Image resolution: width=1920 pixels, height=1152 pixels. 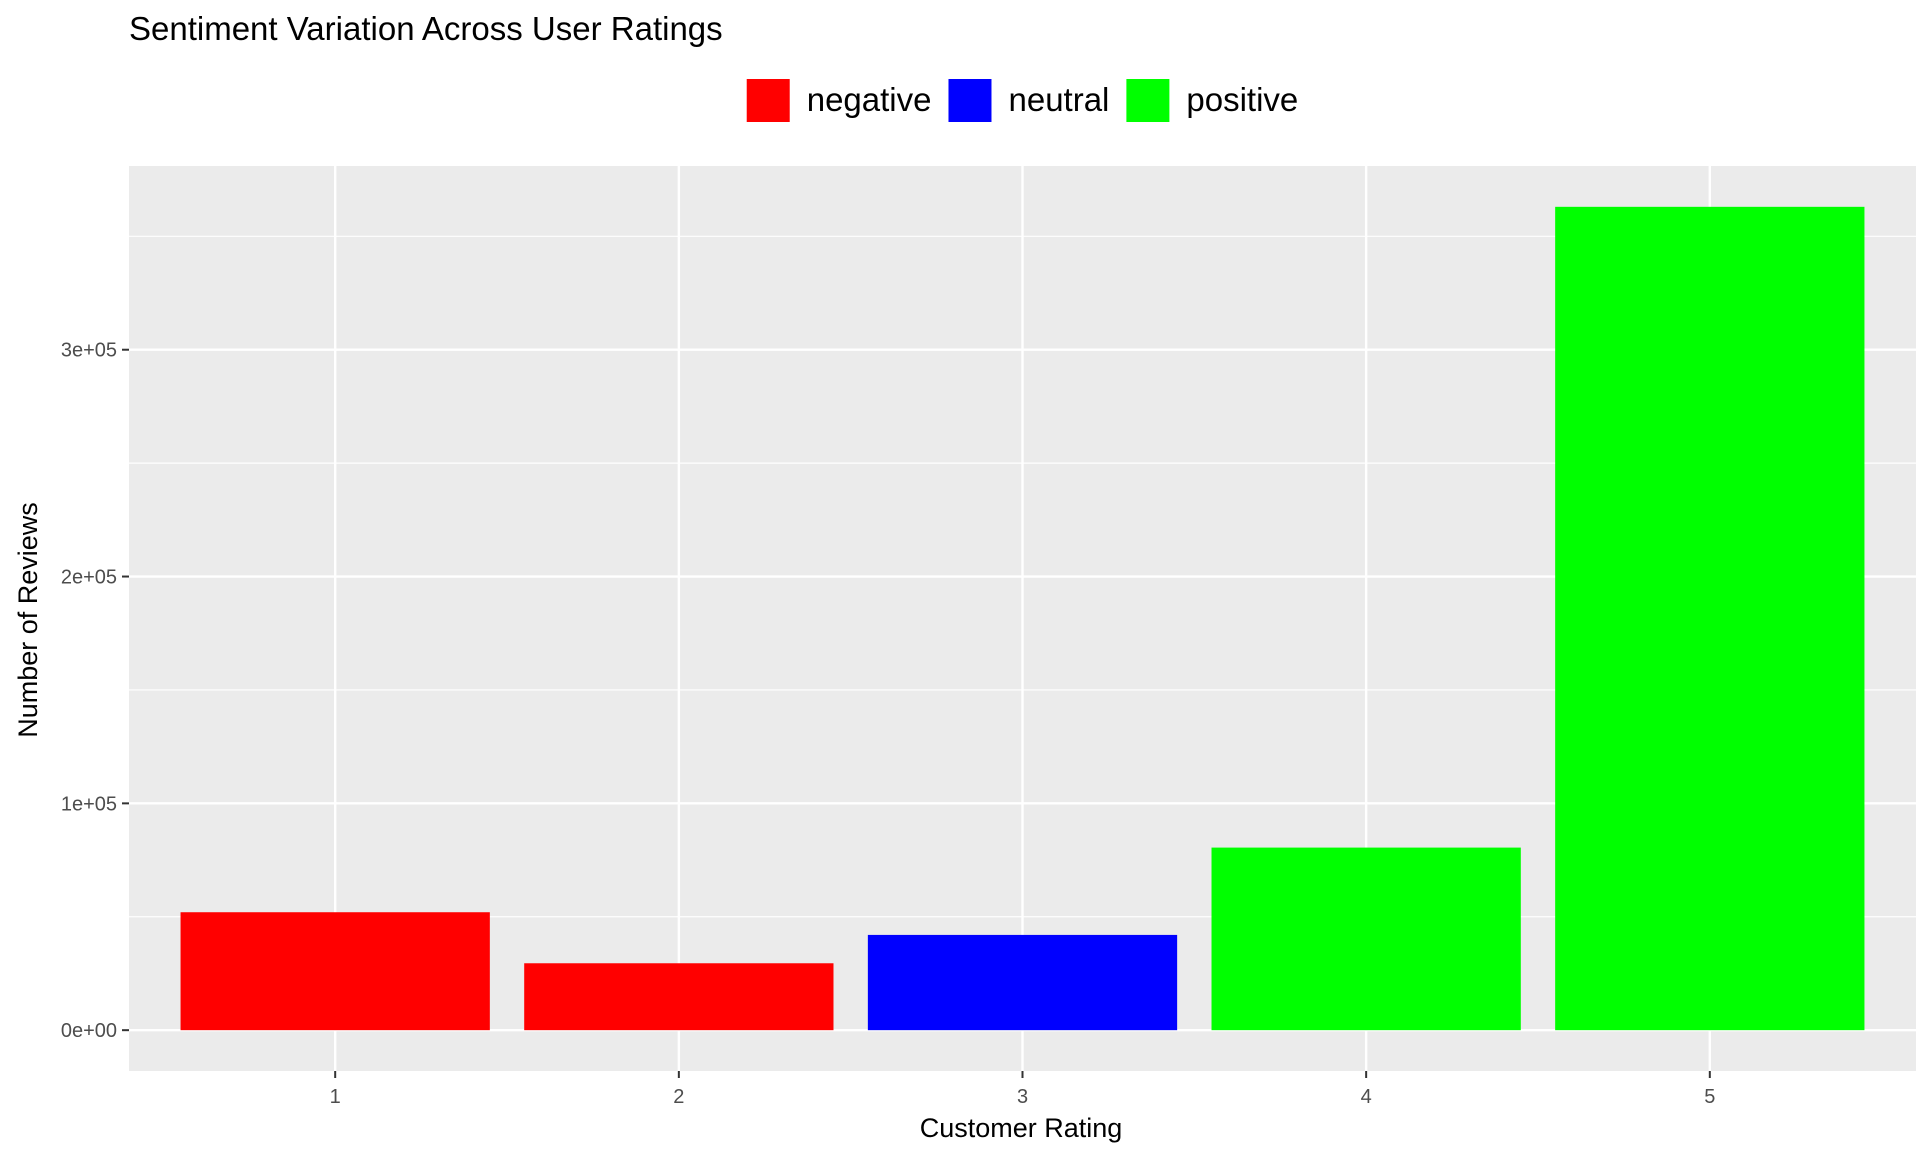 I want to click on legend-label-neutral: neutral, so click(x=1058, y=99).